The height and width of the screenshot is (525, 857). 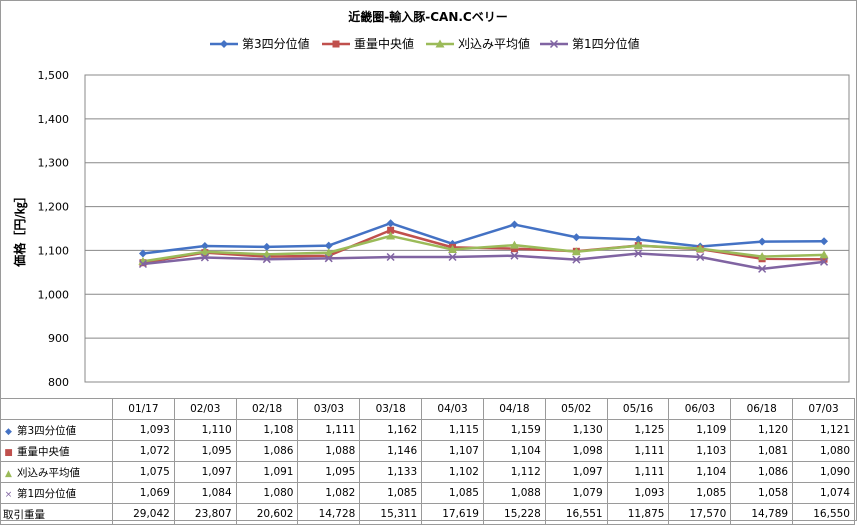 I want to click on table-cell: 1,120, so click(x=762, y=430).